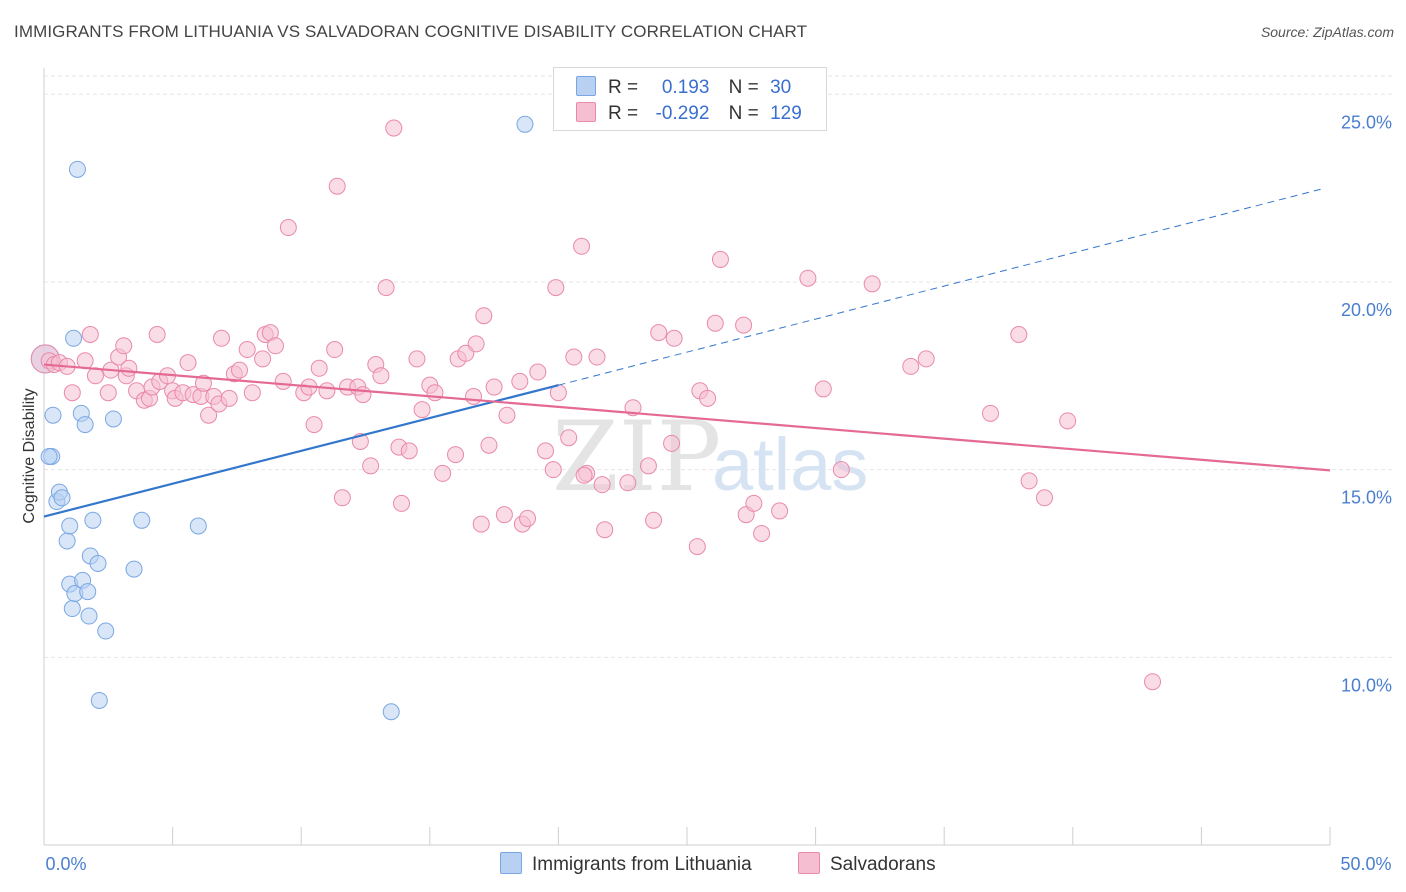 This screenshot has width=1406, height=892. What do you see at coordinates (1327, 32) in the screenshot?
I see `source-label: Source: ZipAtlas.com` at bounding box center [1327, 32].